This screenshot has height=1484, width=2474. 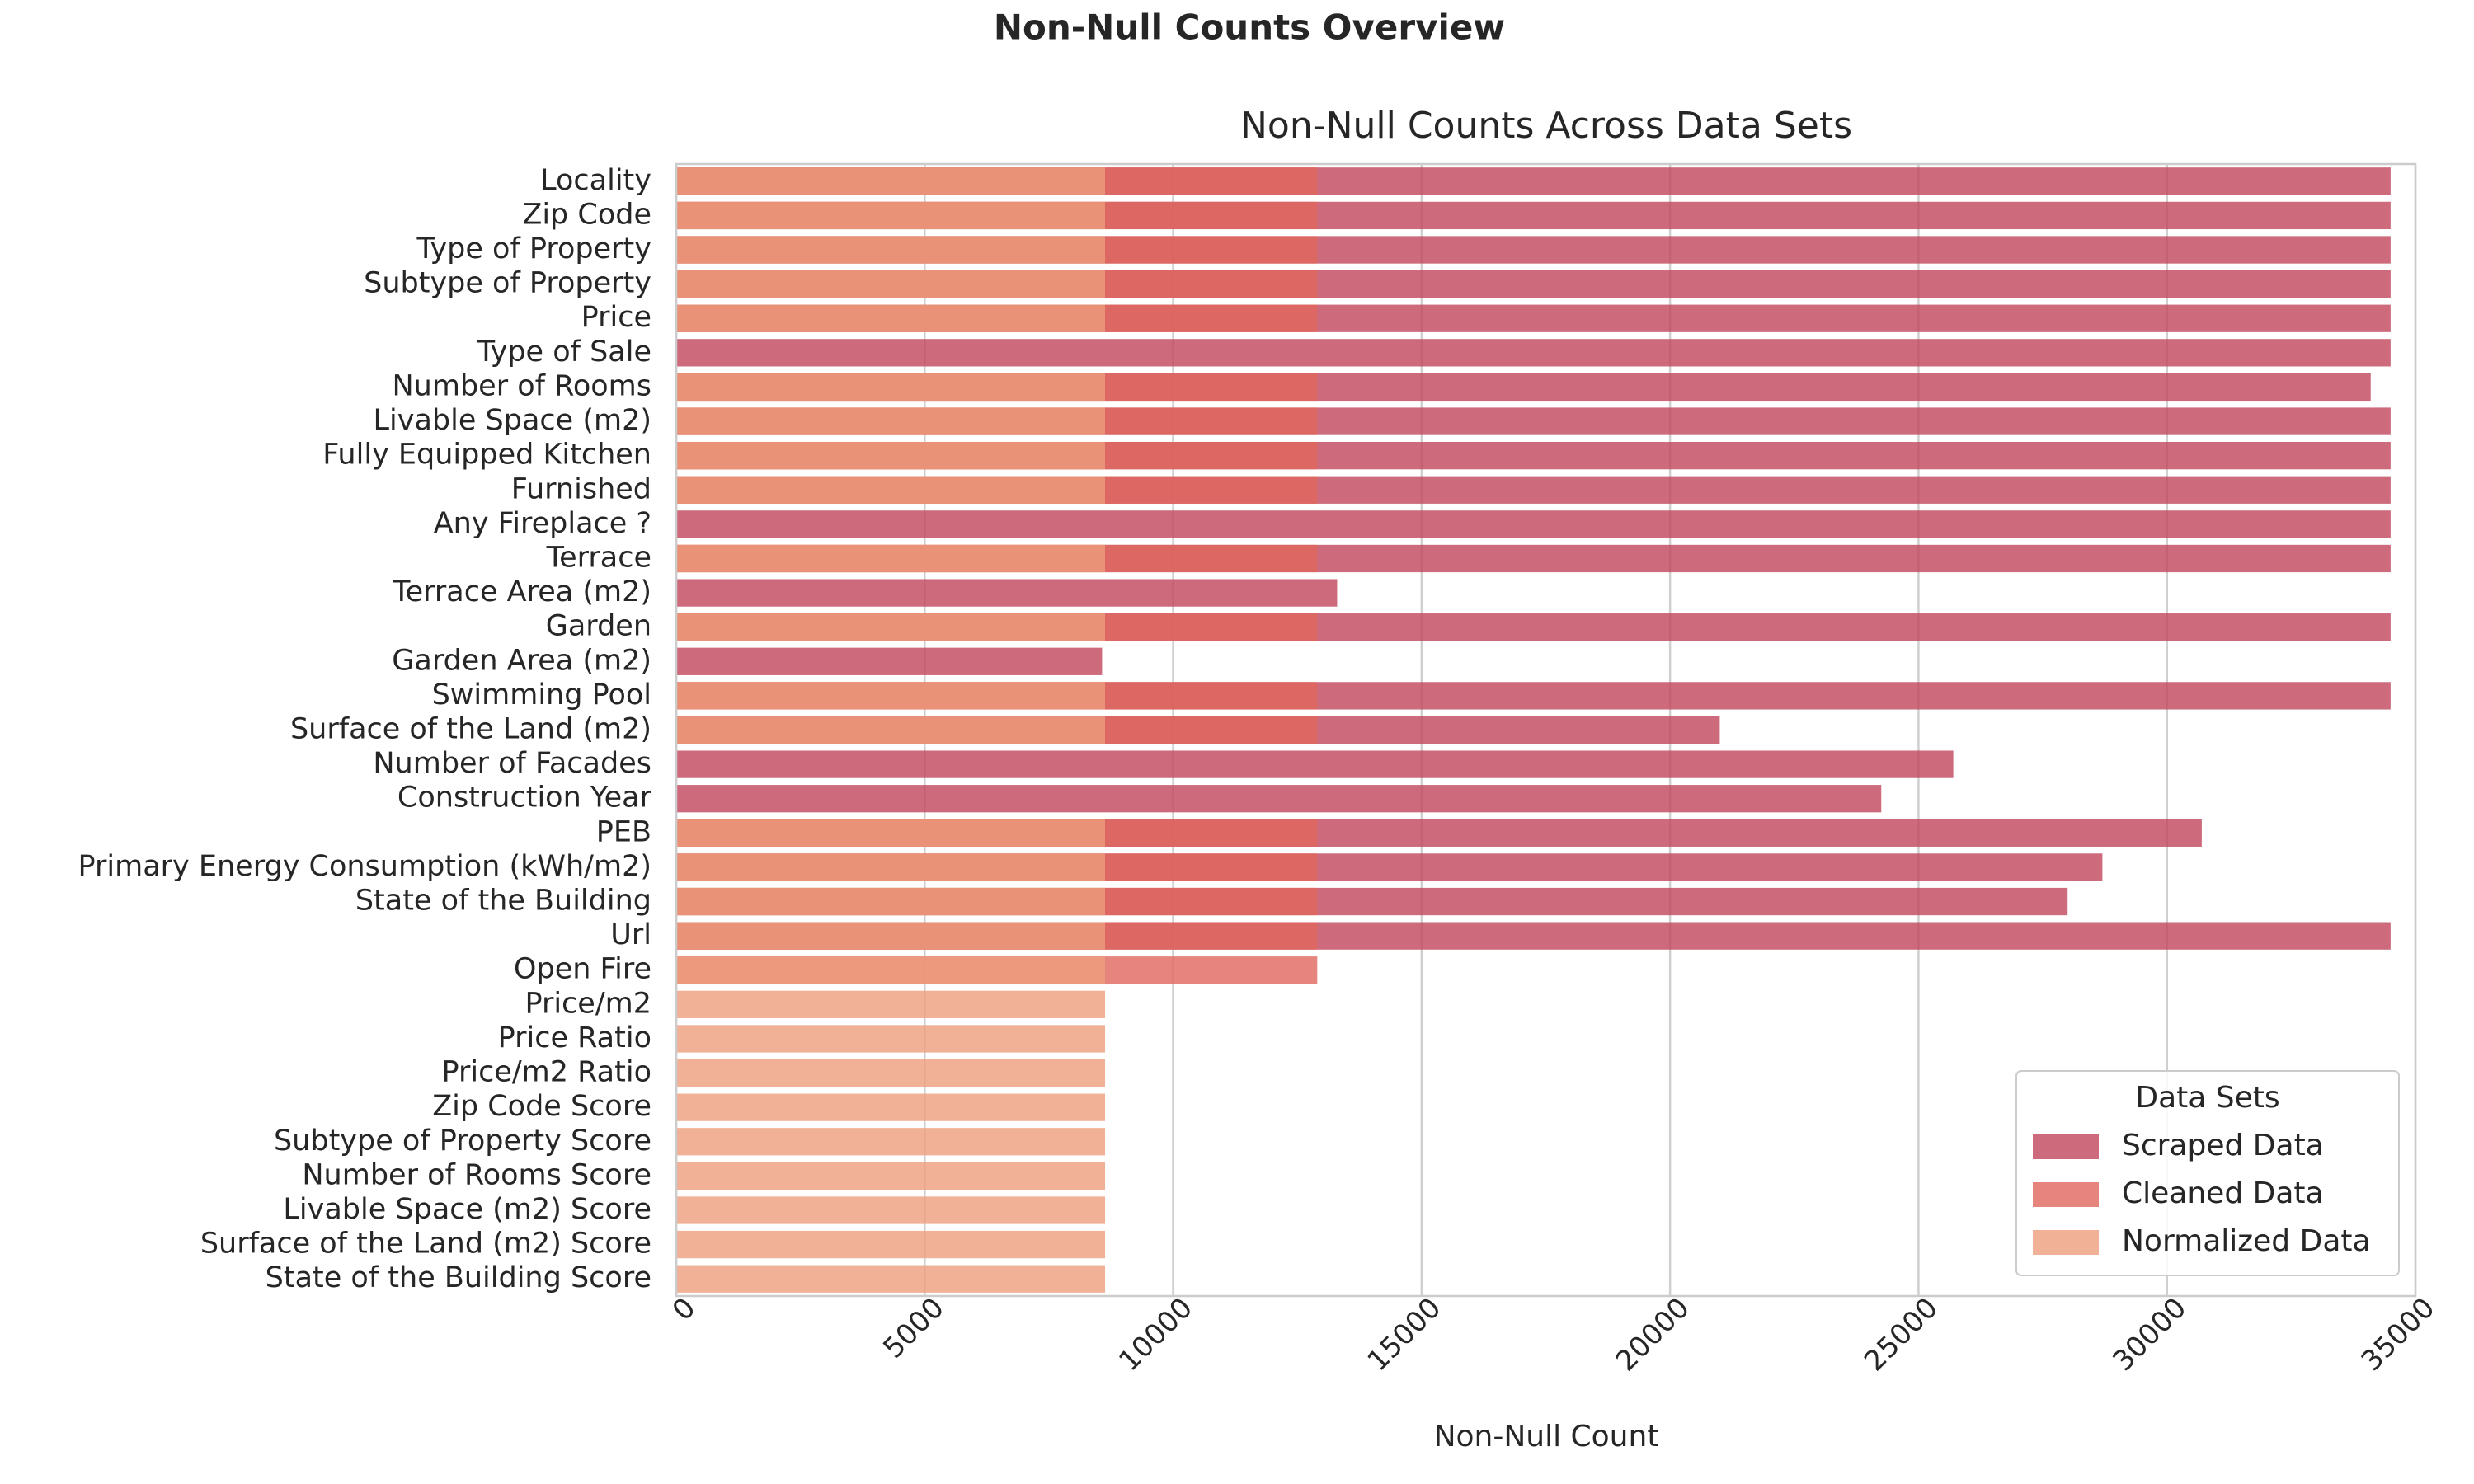 I want to click on y-tick-label: Furnished, so click(x=581, y=488).